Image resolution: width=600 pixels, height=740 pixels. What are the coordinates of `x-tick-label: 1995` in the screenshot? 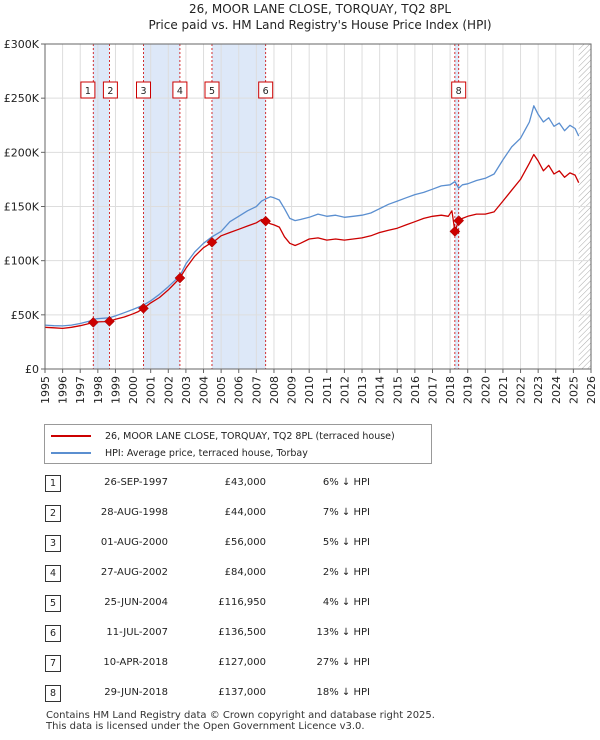 It's located at (45, 390).